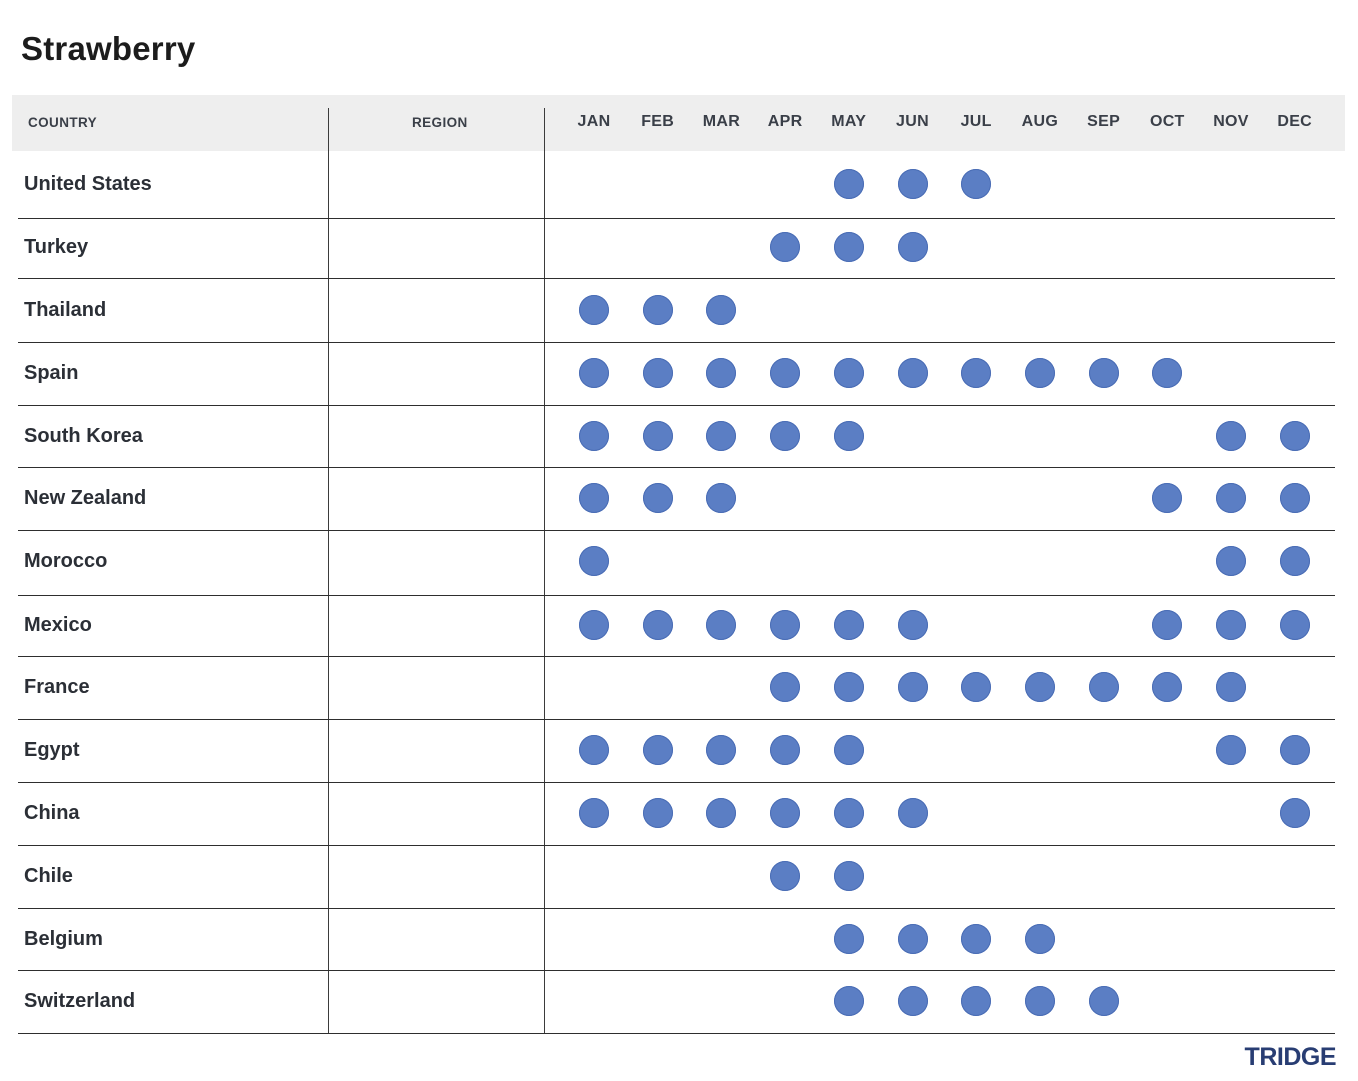  What do you see at coordinates (785, 121) in the screenshot?
I see `month-header-apr: APR` at bounding box center [785, 121].